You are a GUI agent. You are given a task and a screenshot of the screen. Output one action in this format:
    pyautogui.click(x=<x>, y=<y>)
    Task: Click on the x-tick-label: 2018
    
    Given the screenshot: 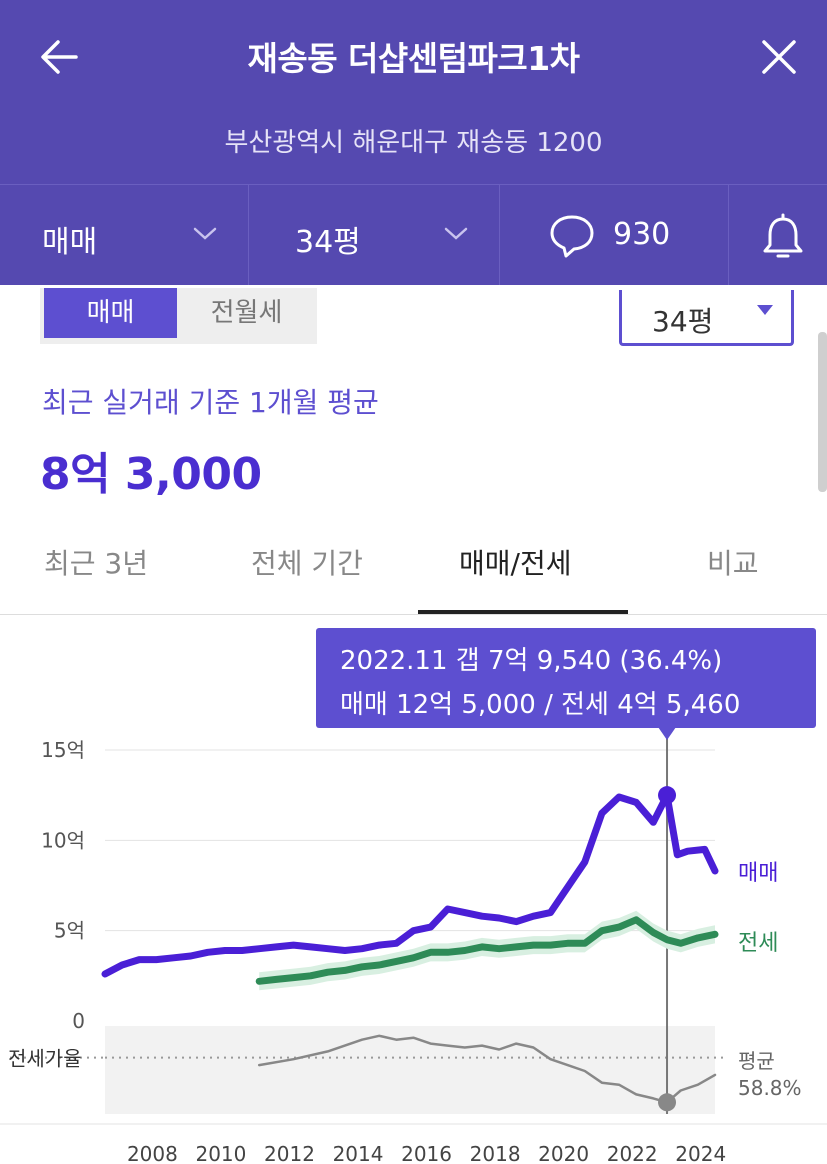 What is the action you would take?
    pyautogui.click(x=495, y=1153)
    